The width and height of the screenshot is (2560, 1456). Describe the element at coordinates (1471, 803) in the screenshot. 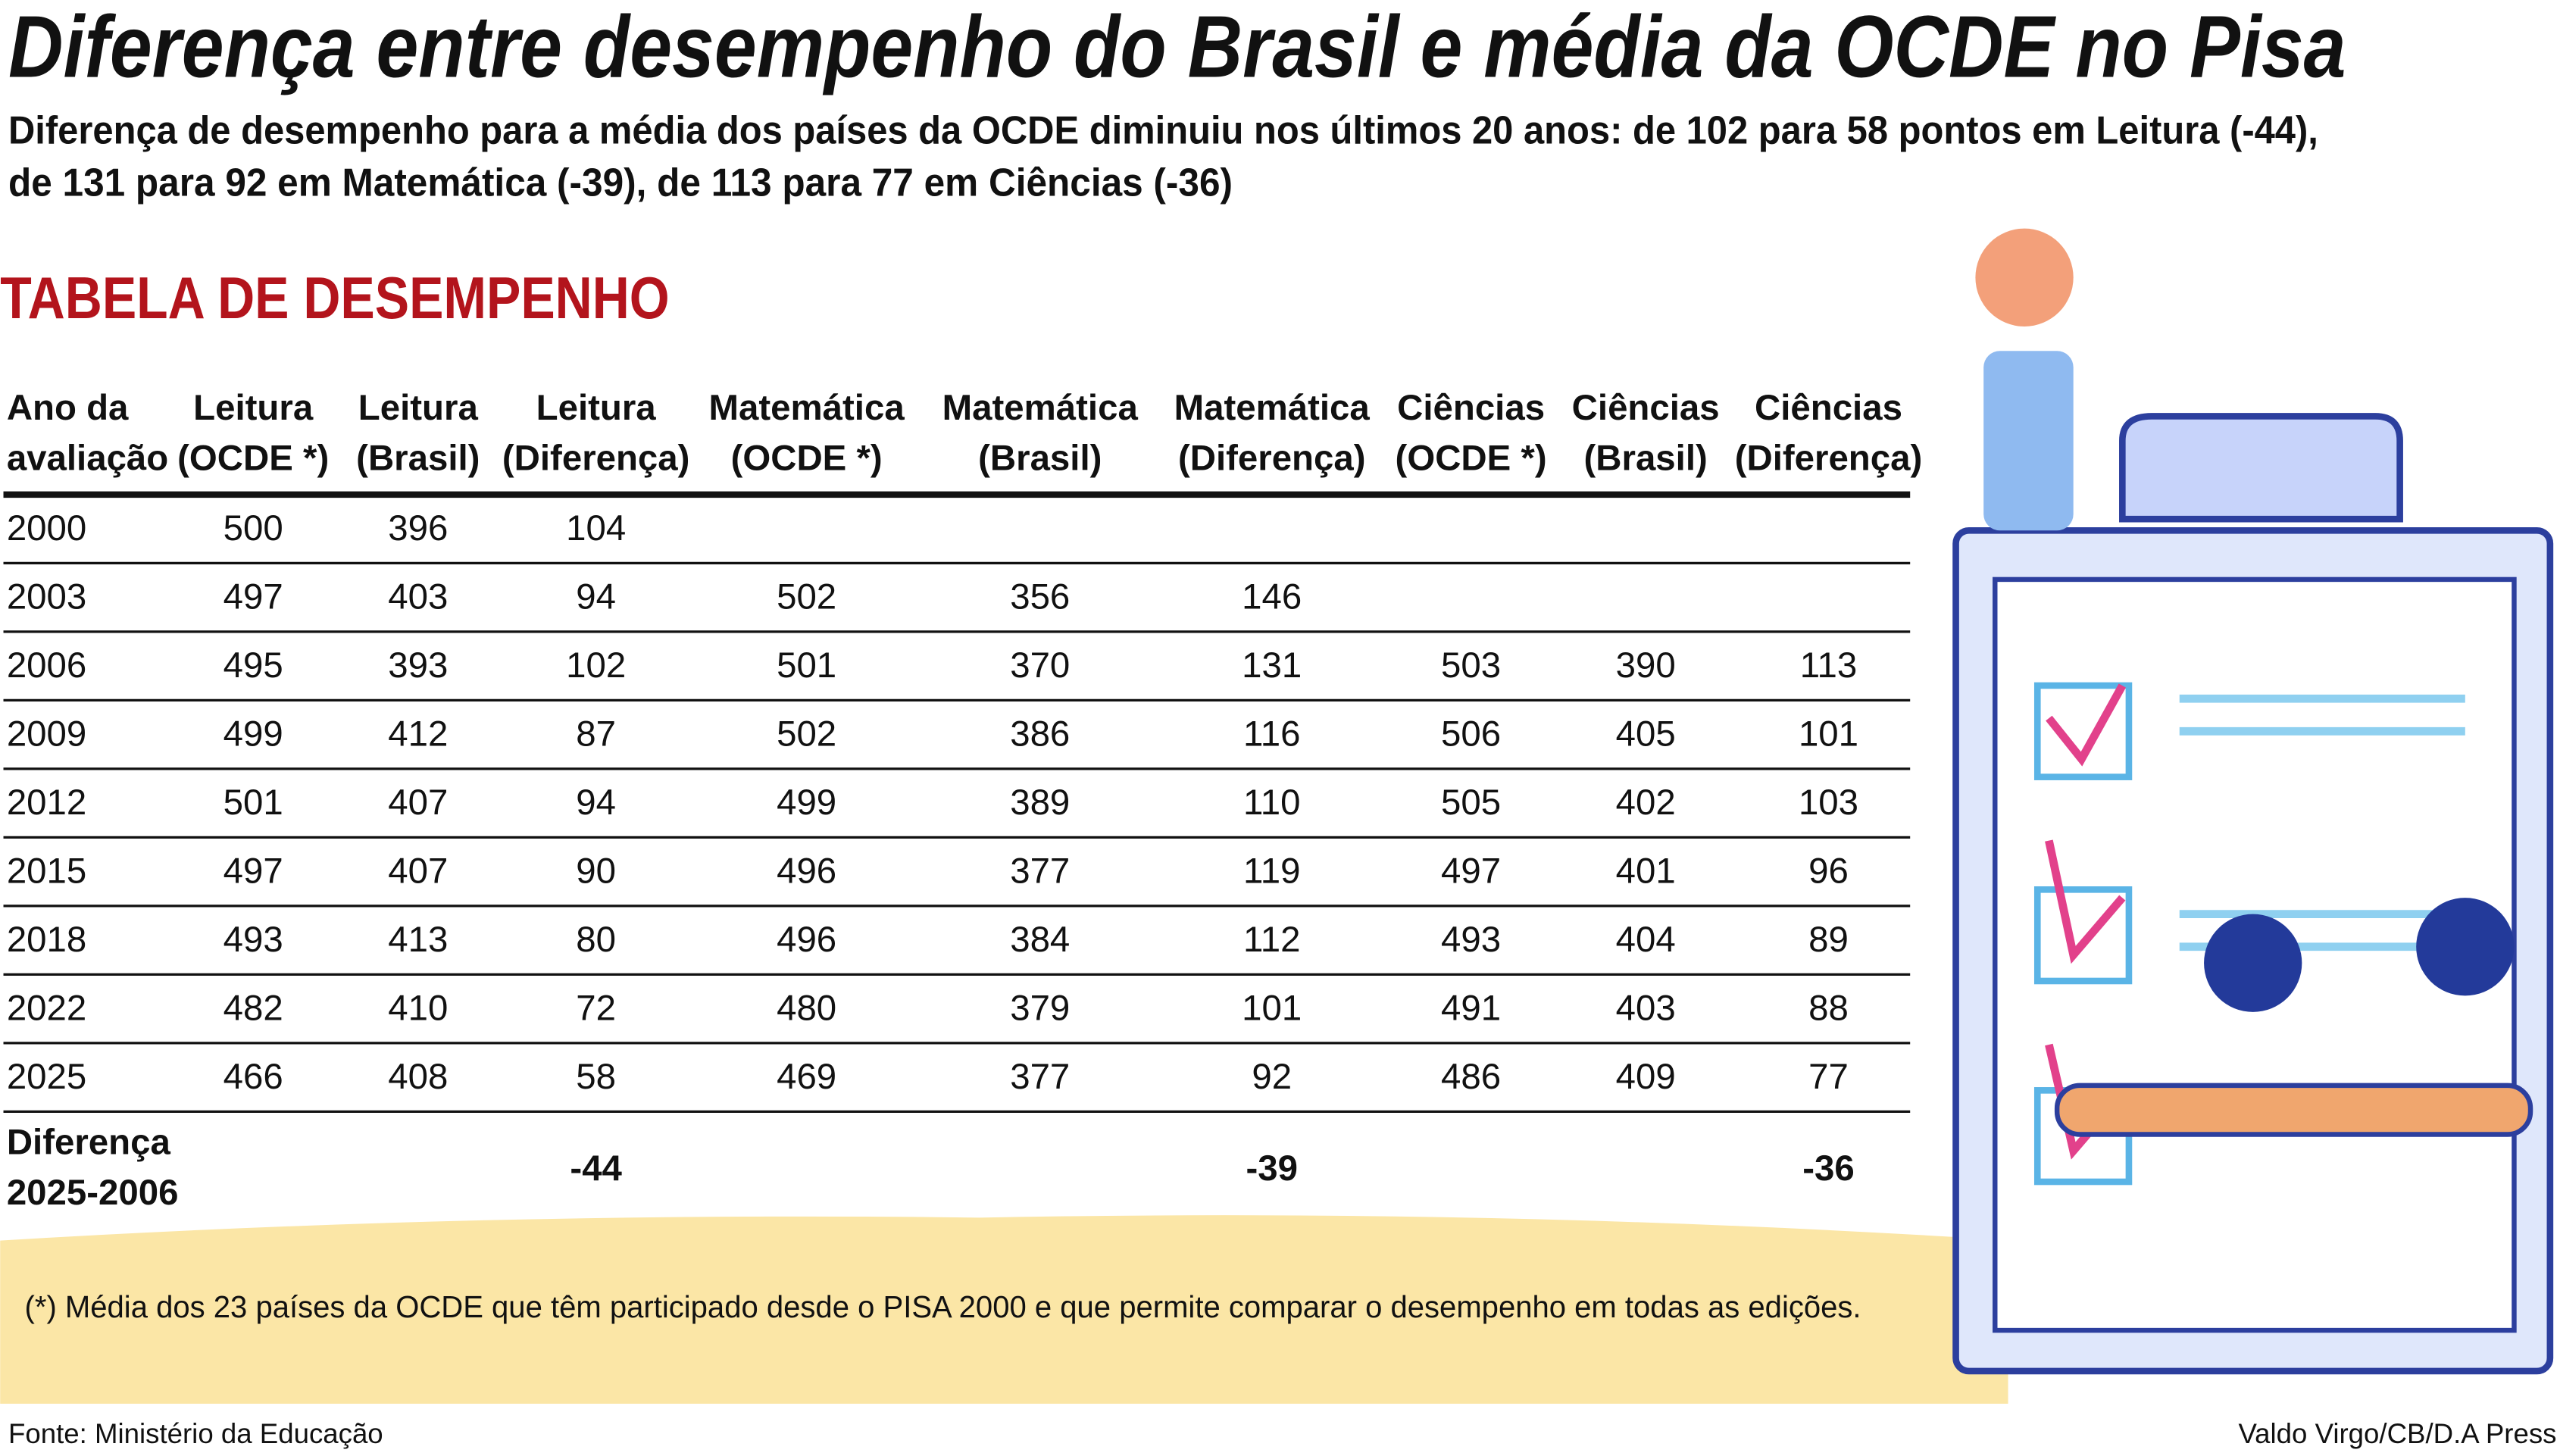

I see `value-cell: 505` at that location.